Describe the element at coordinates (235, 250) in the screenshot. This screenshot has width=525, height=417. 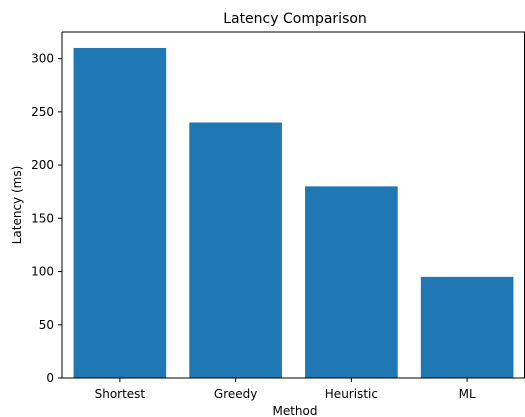
I see `bar-greedy` at that location.